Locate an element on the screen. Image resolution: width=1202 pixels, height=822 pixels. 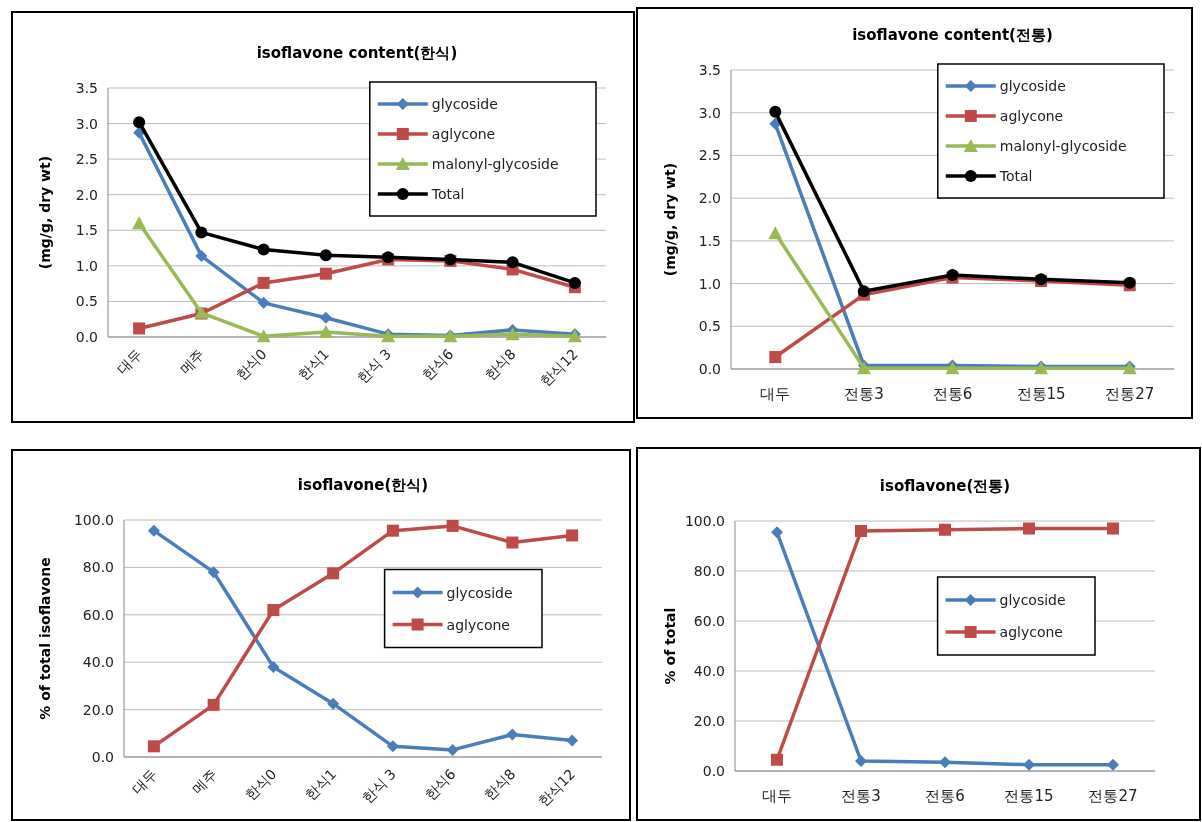
chart-title: isoflavone content(전통) is located at coordinates (952, 35).